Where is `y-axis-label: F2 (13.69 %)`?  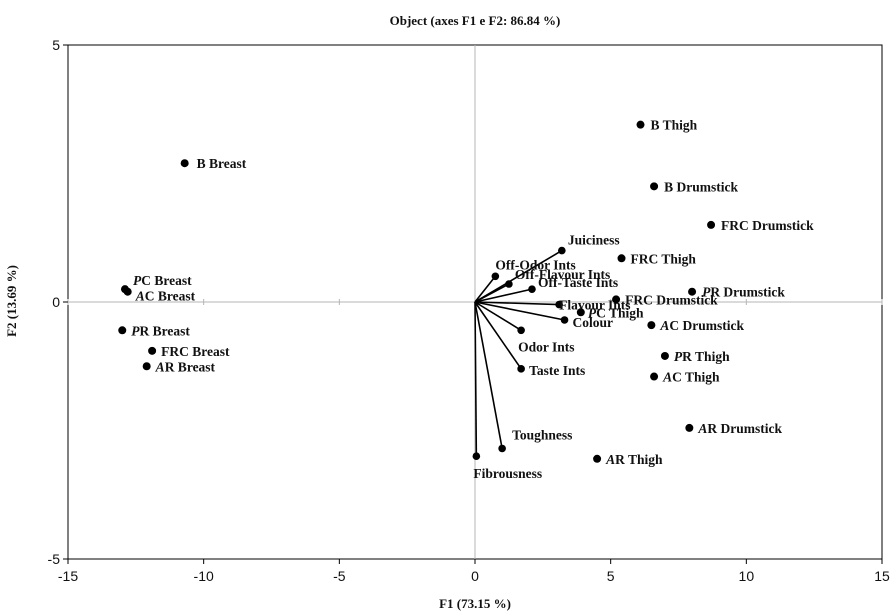
y-axis-label: F2 (13.69 %) is located at coordinates (11, 301).